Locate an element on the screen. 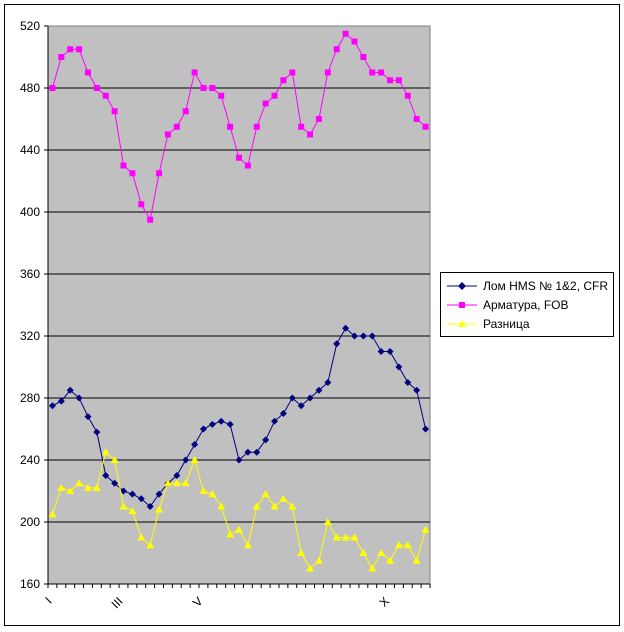  y-tick-label: 520 is located at coordinates (30, 26).